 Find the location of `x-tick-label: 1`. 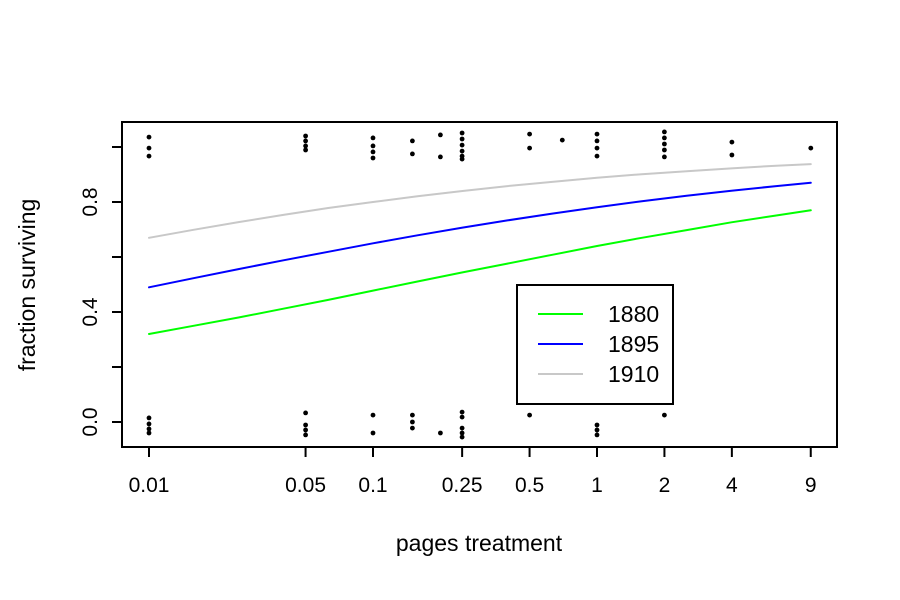

x-tick-label: 1 is located at coordinates (597, 485).